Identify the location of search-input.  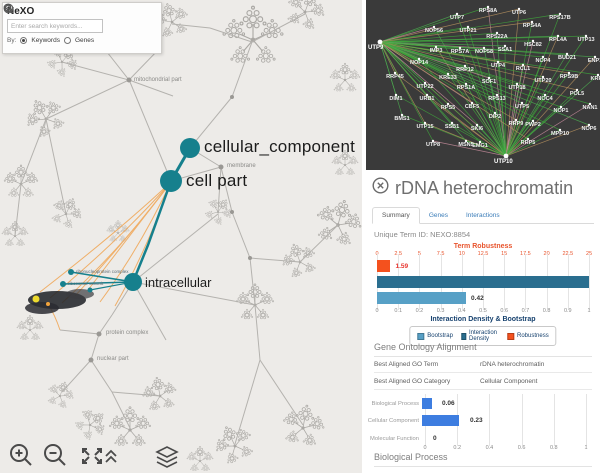
(55, 26).